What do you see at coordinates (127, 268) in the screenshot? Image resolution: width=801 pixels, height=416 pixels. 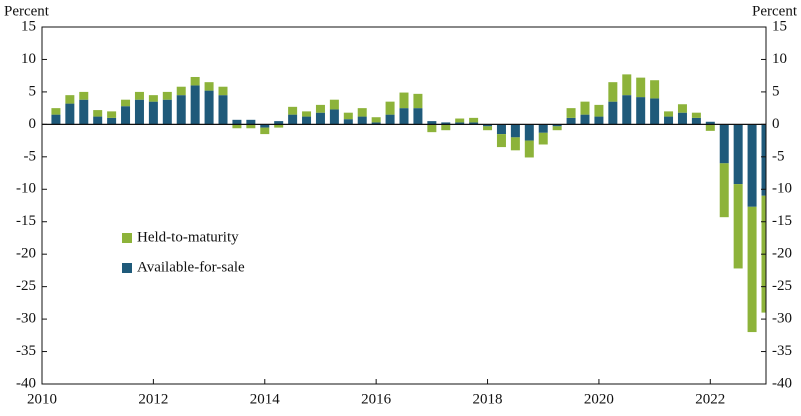 I see `legend-swatch` at bounding box center [127, 268].